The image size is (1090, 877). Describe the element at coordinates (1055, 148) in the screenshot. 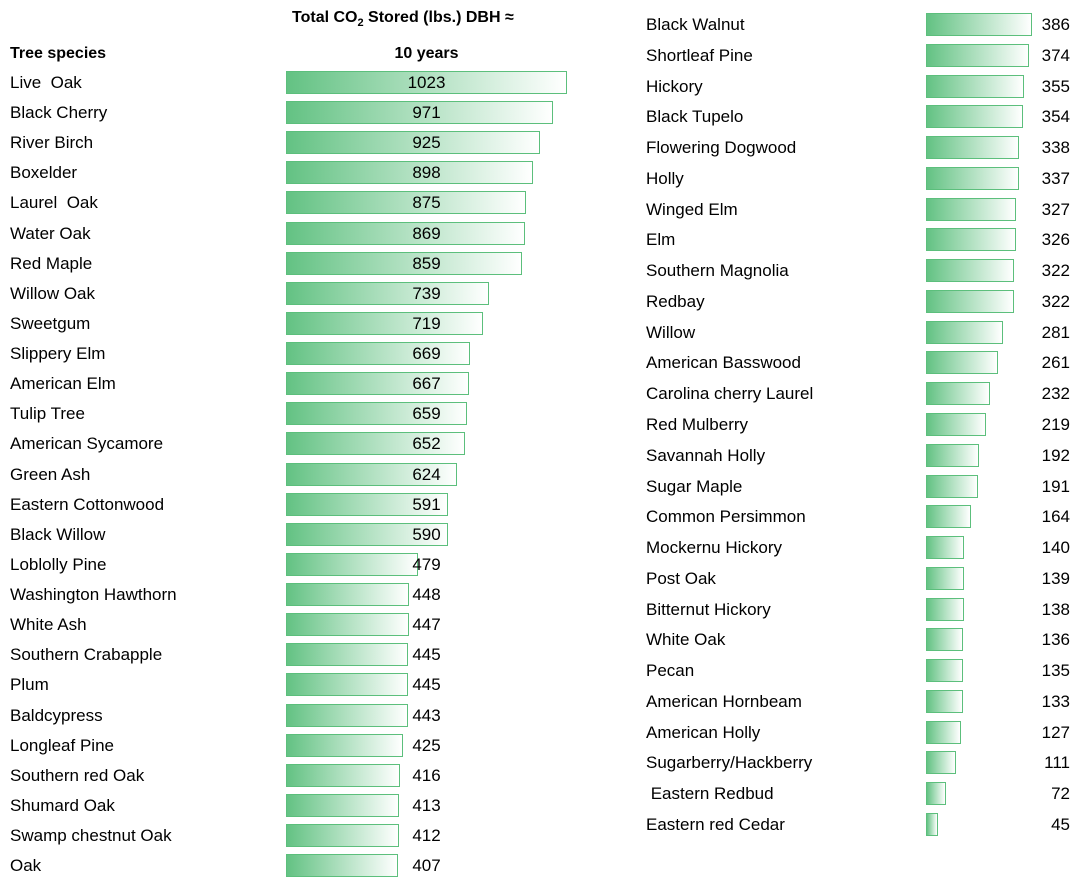

I see `value-label: 338` at that location.